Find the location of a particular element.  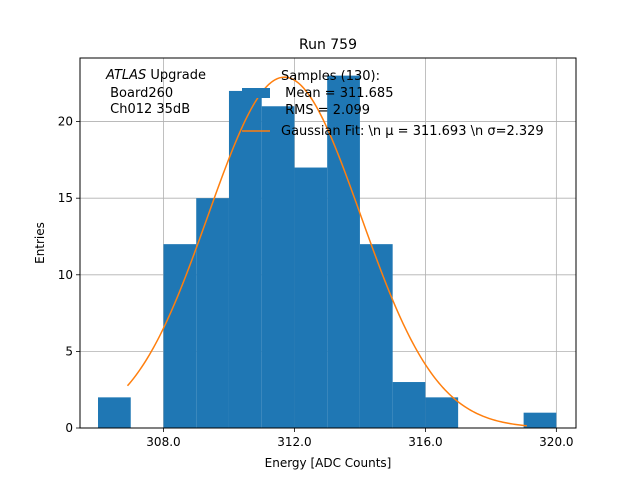

x-axis-label: Energy [ADC Counts] is located at coordinates (328, 463).